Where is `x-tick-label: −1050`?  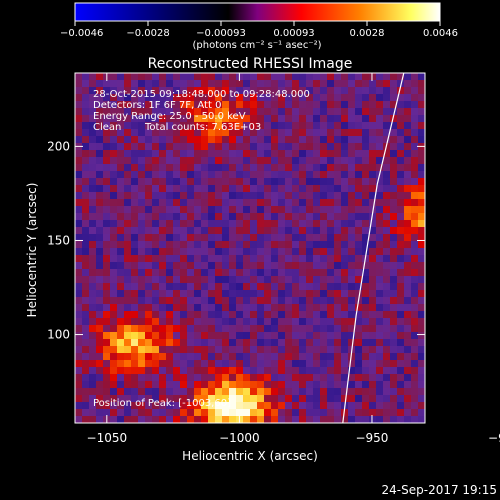 x-tick-label: −1050 is located at coordinates (107, 438).